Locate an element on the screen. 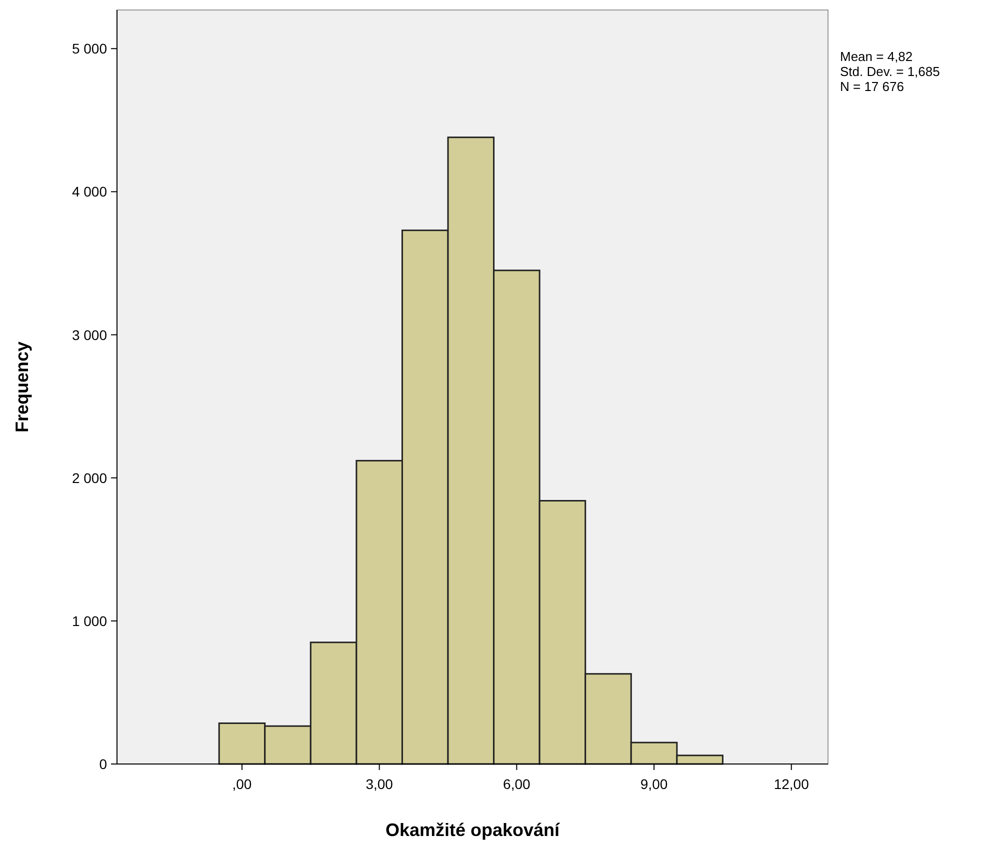  y-tick-label: 3 000 is located at coordinates (90, 334).